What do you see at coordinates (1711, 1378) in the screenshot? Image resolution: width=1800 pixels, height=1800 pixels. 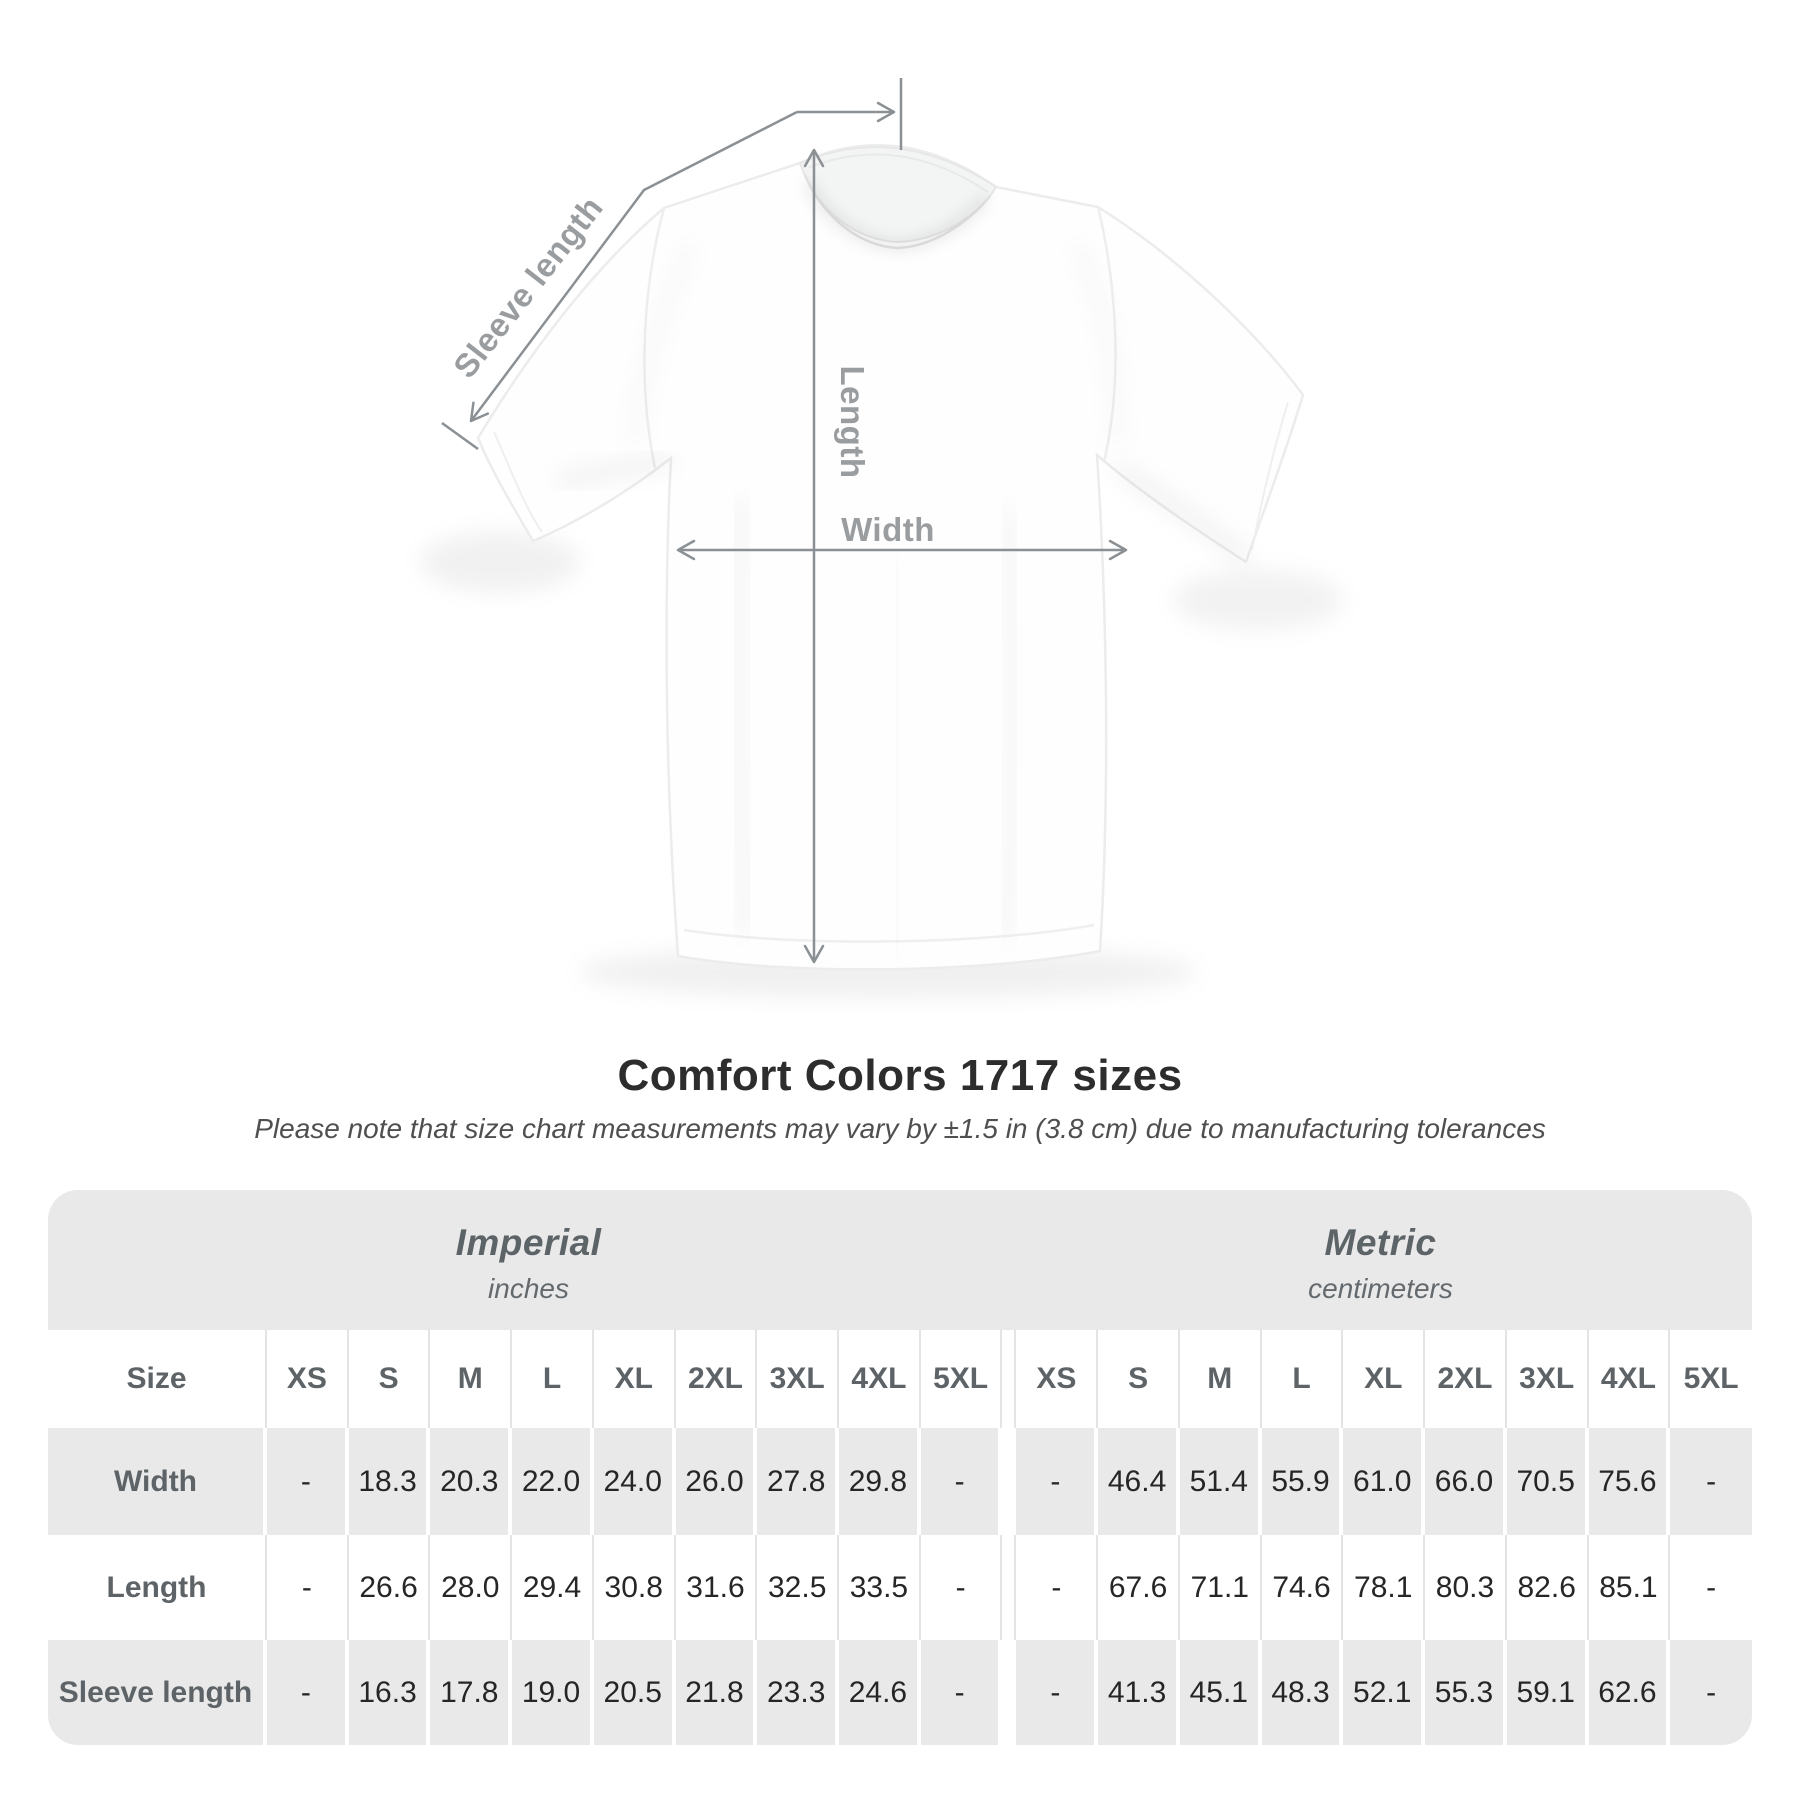 I see `col-header-metric-5XL: 5XL` at bounding box center [1711, 1378].